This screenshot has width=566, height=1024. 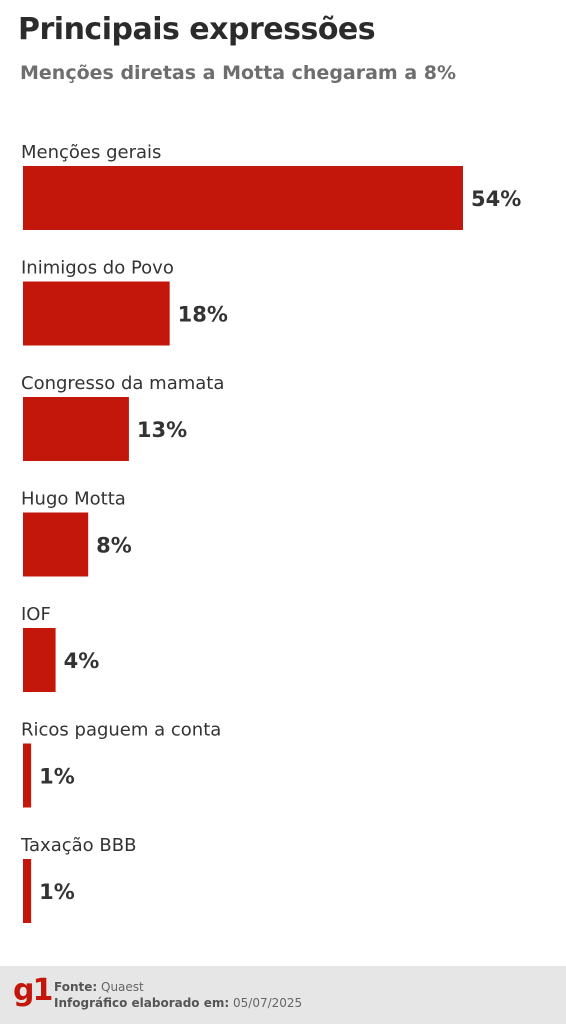 What do you see at coordinates (78, 845) in the screenshot?
I see `category-label-taxacao-bbb: Taxação BBB` at bounding box center [78, 845].